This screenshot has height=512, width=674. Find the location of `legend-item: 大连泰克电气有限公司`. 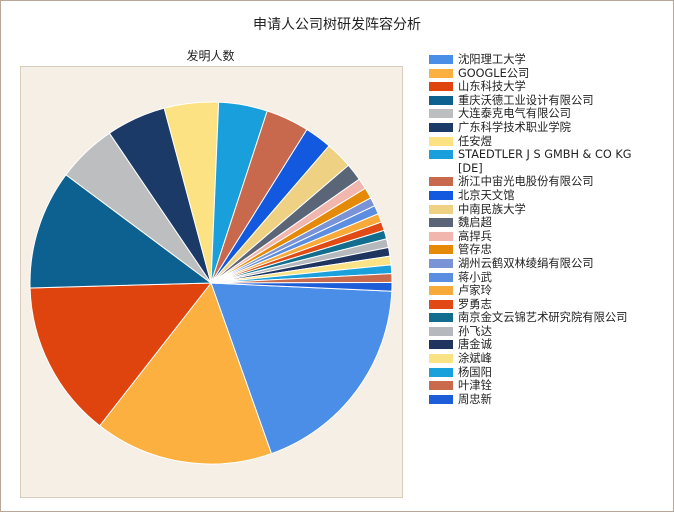

legend-item: 大连泰克电气有限公司 is located at coordinates (549, 114).